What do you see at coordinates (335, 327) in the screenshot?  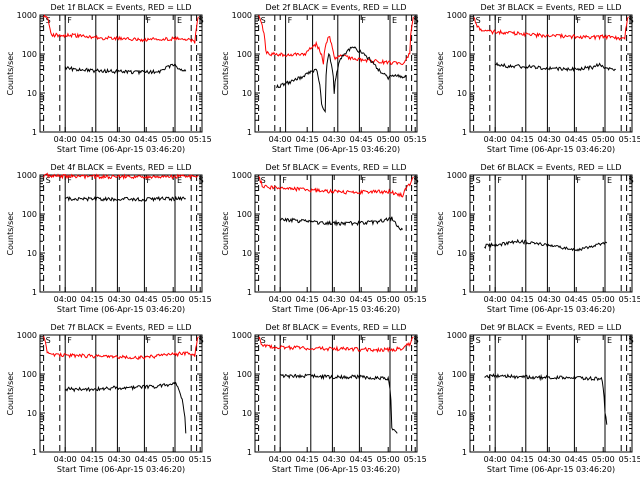 I see `panel-title: Det 8f BLACK = Events, RED = LLD` at bounding box center [335, 327].